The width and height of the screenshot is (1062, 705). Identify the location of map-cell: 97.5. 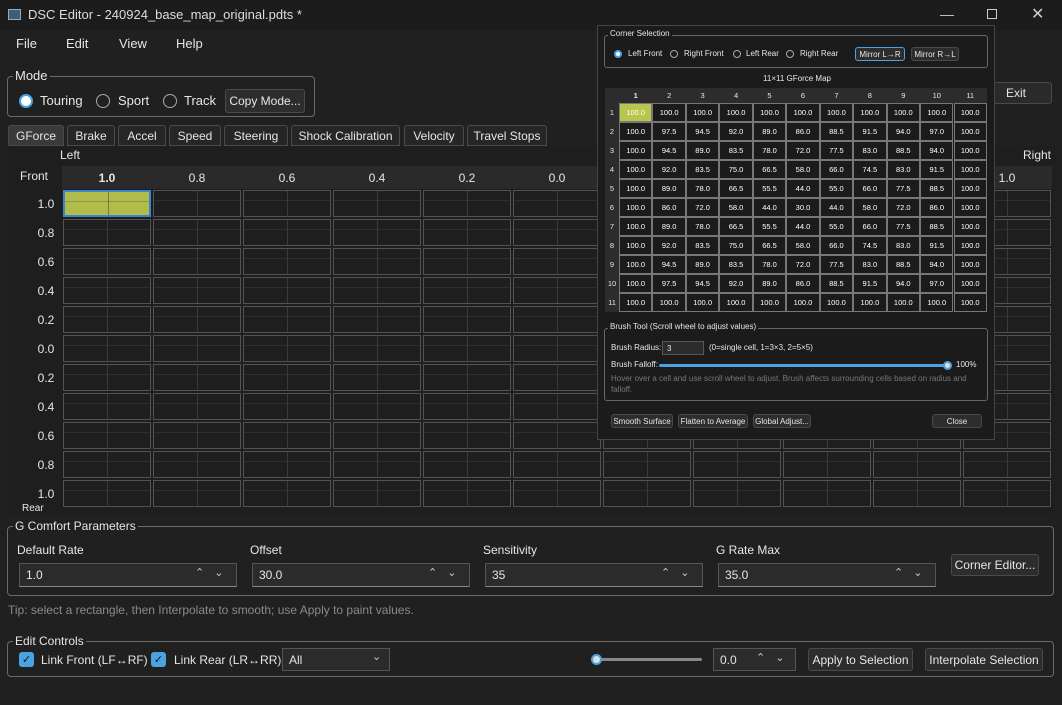
(669, 131).